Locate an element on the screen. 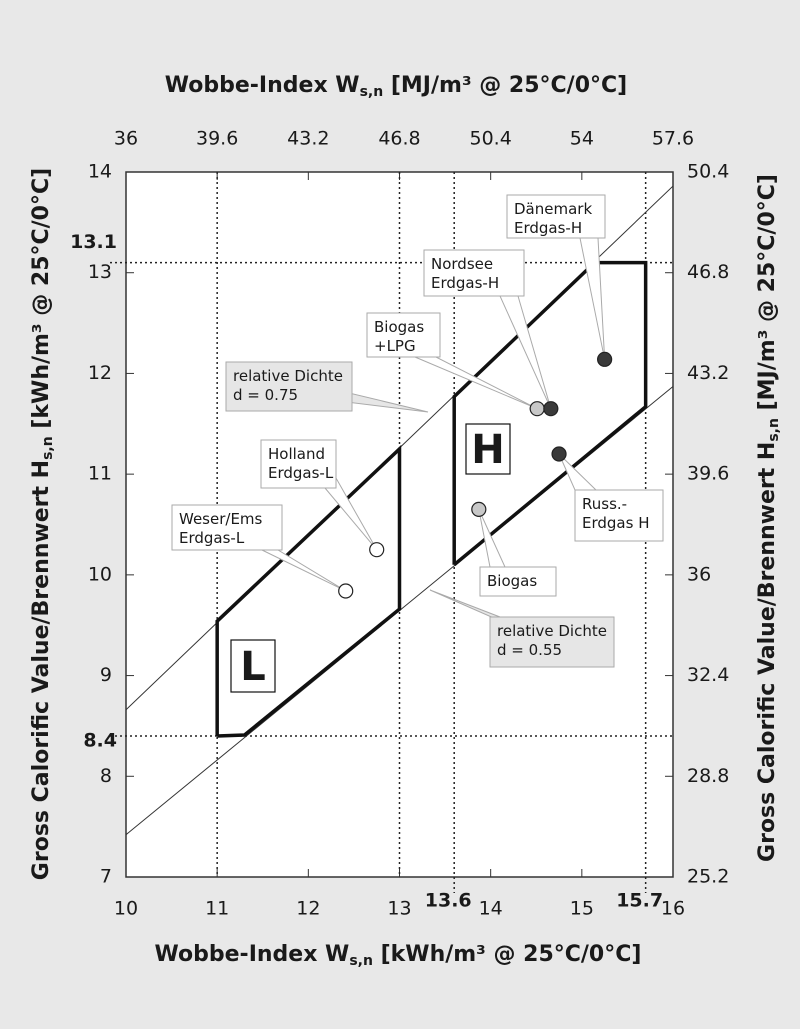  x2-tick-label: 43.2 is located at coordinates (308, 139).